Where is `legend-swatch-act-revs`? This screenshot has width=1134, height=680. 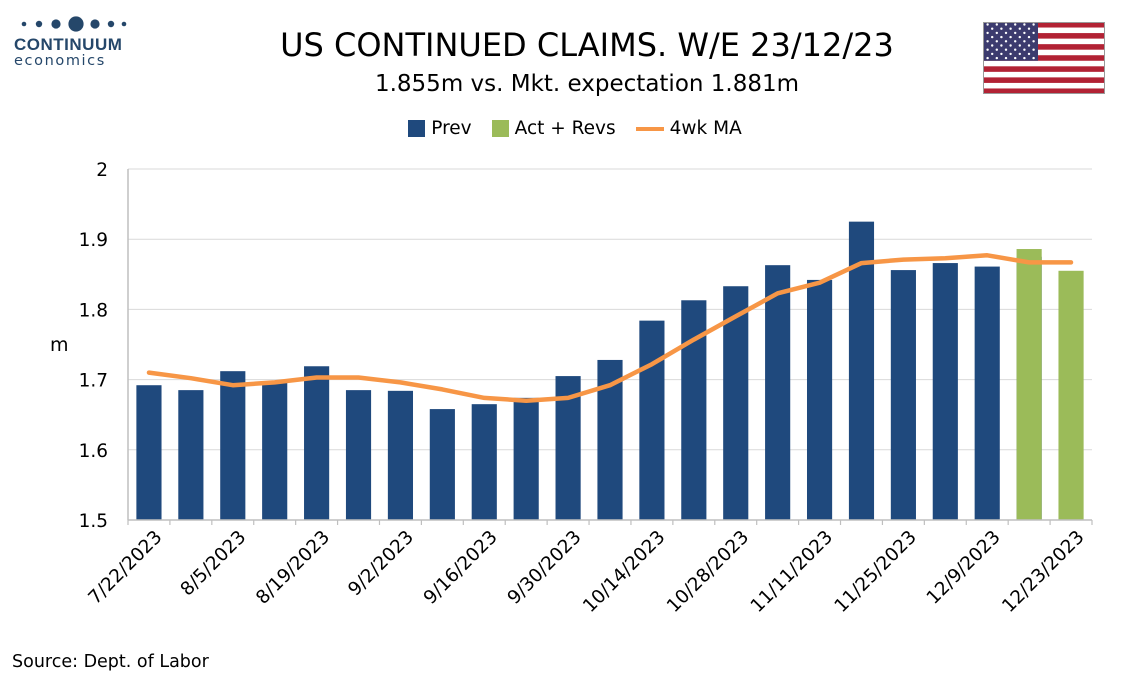
legend-swatch-act-revs is located at coordinates (500, 128).